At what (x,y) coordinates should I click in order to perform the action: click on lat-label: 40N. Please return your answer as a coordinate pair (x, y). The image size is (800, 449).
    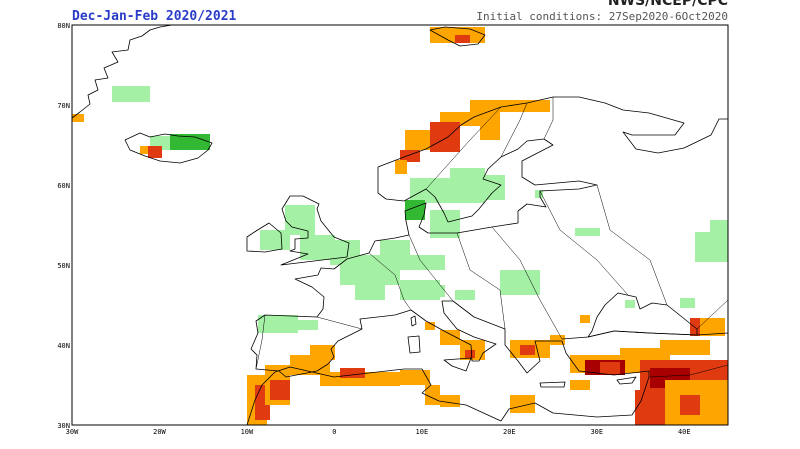
    Looking at the image, I should click on (63, 346).